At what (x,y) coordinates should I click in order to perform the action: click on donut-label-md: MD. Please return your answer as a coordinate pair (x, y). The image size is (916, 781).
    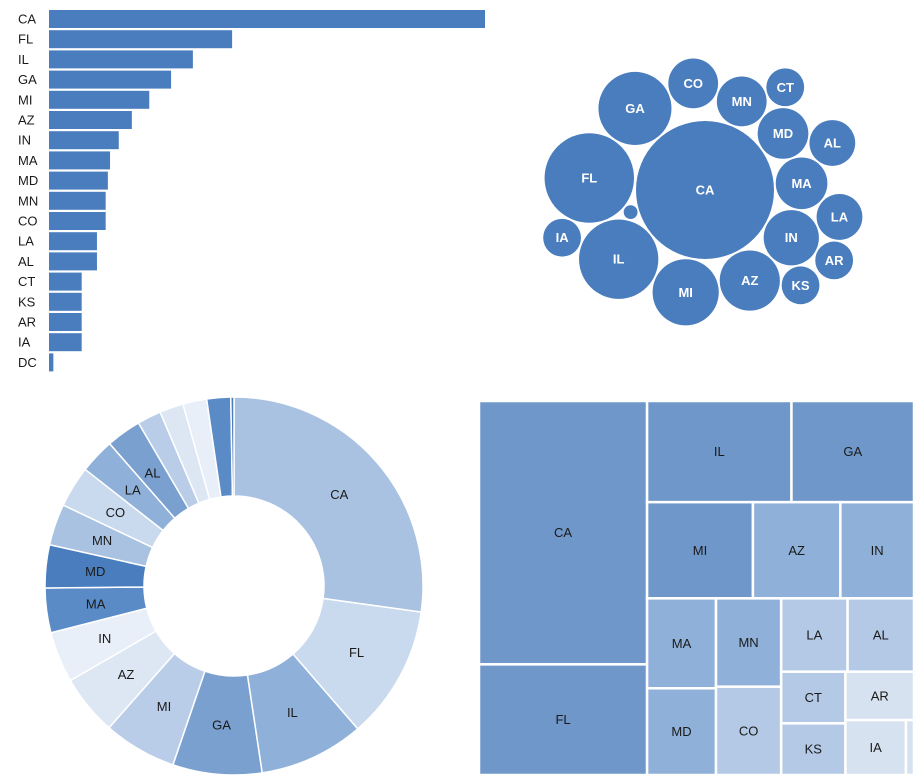
    Looking at the image, I should click on (95, 571).